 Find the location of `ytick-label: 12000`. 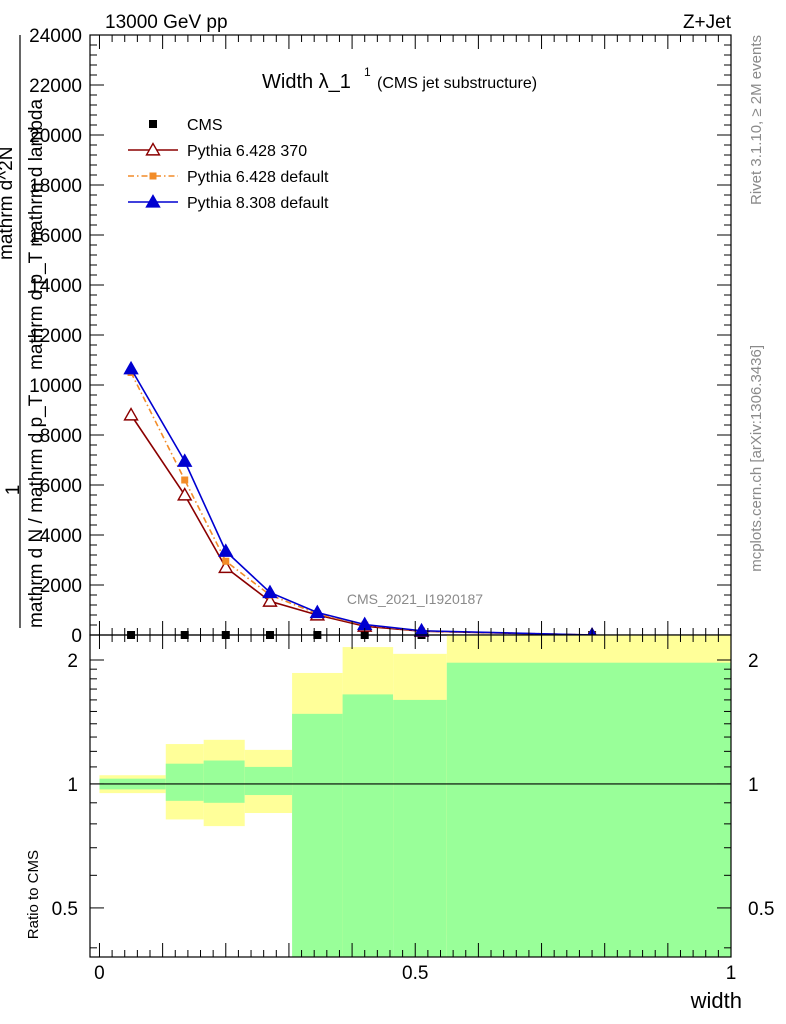

ytick-label: 12000 is located at coordinates (55, 336).